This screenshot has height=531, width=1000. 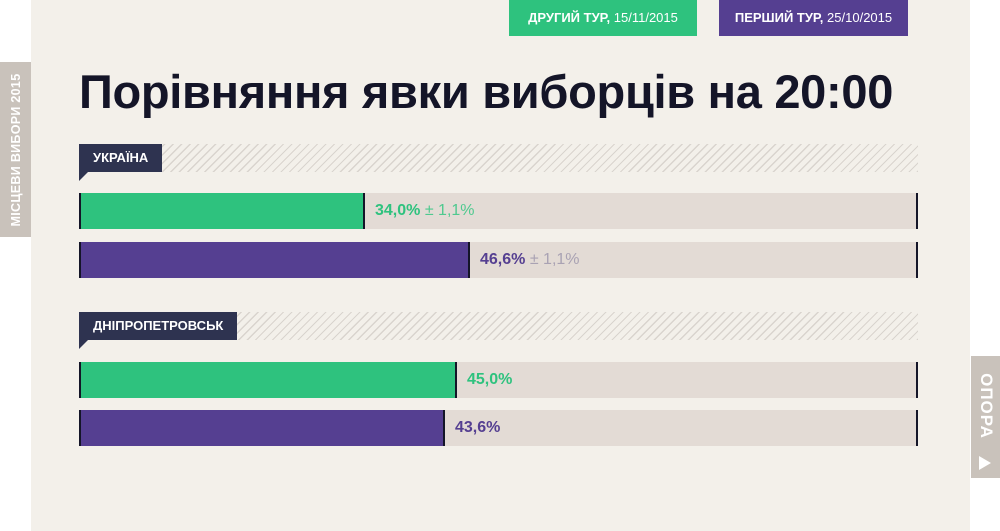 I want to click on legend-round1-date: 25/10/2015, so click(x=860, y=17).